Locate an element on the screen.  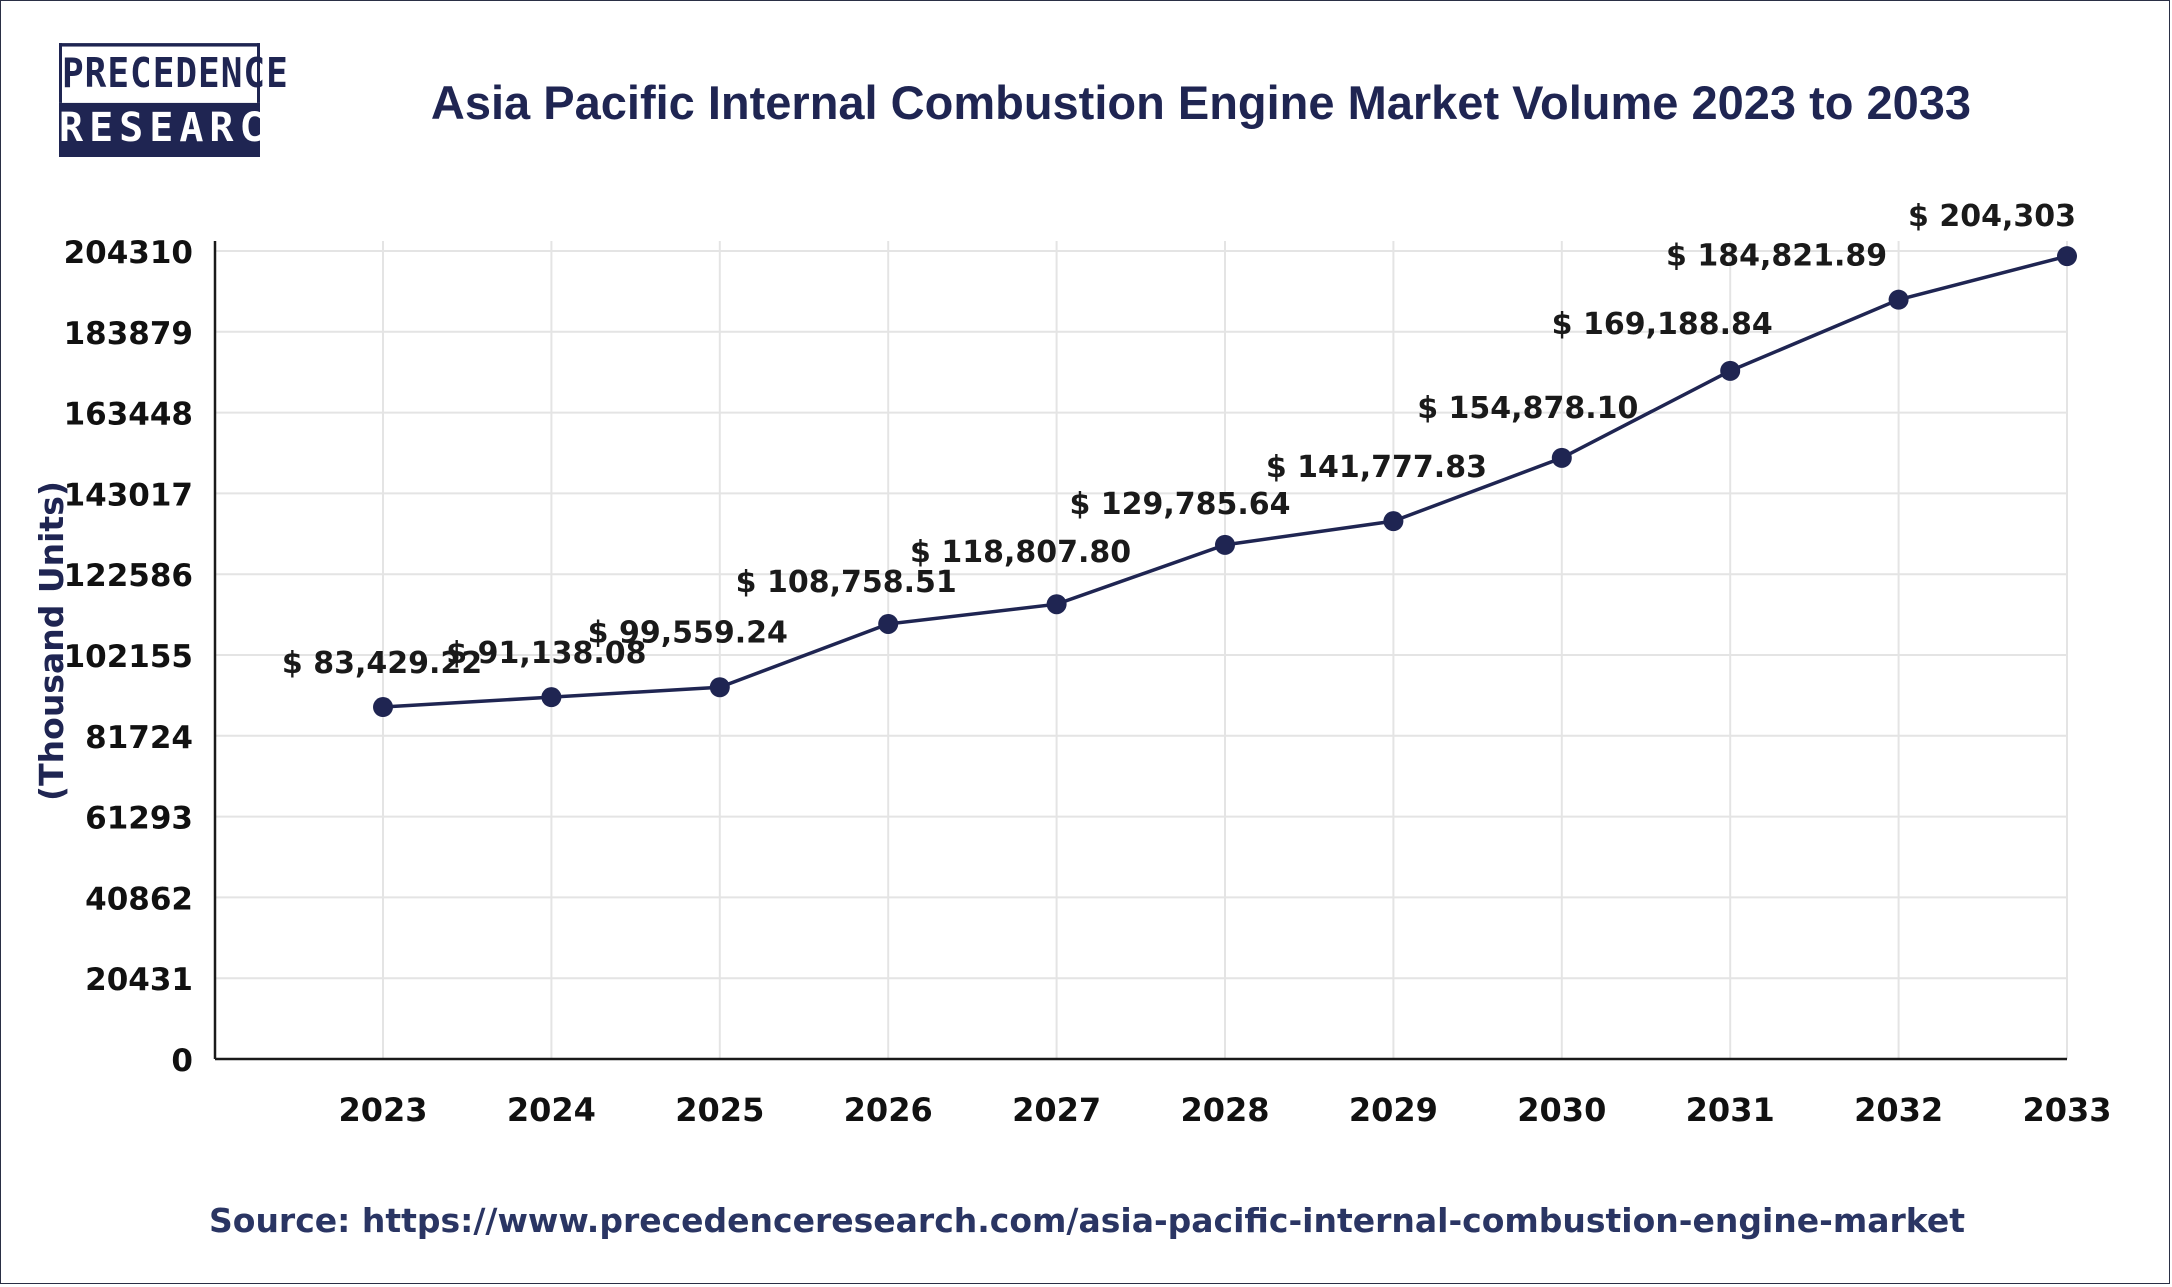
data-label: $ 108,758.51 is located at coordinates (846, 582).